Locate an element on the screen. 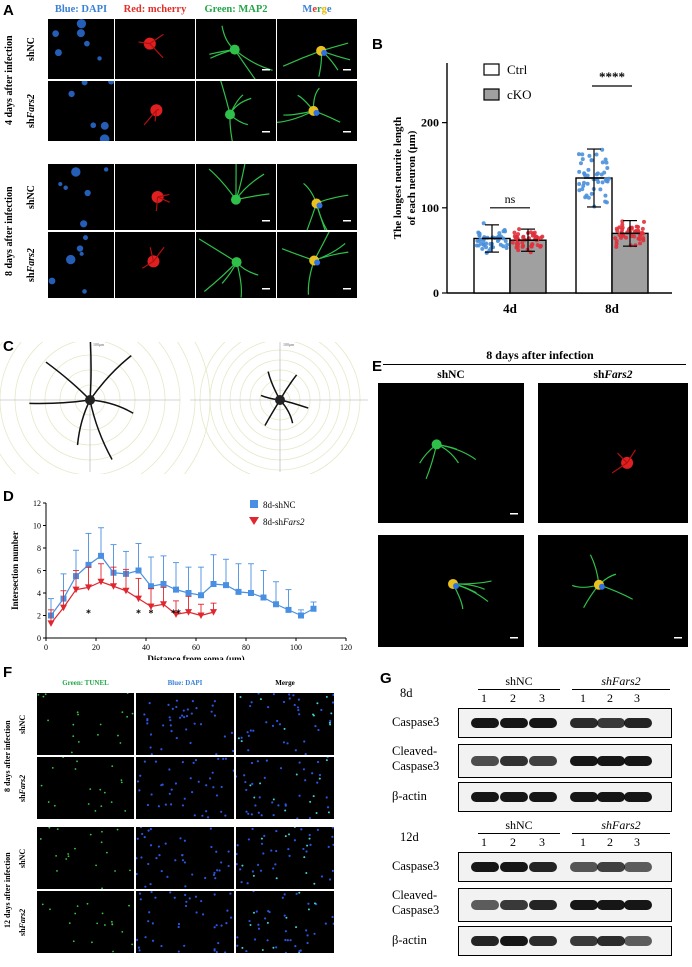 This screenshot has width=692, height=967. x-tick-label: 120 is located at coordinates (346, 647).